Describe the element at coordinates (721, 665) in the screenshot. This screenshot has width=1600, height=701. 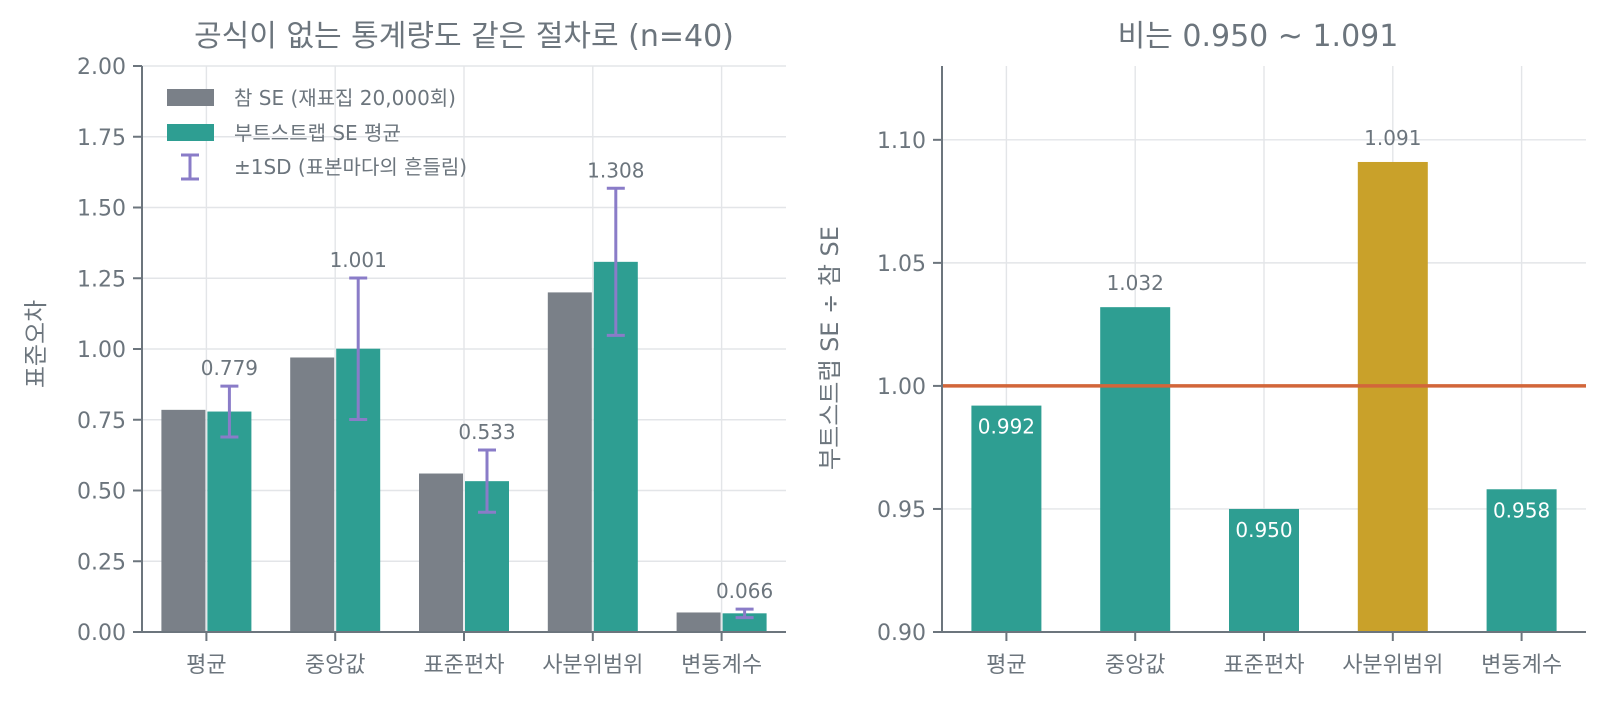
I see `left-x-tick-label: 변동계수` at that location.